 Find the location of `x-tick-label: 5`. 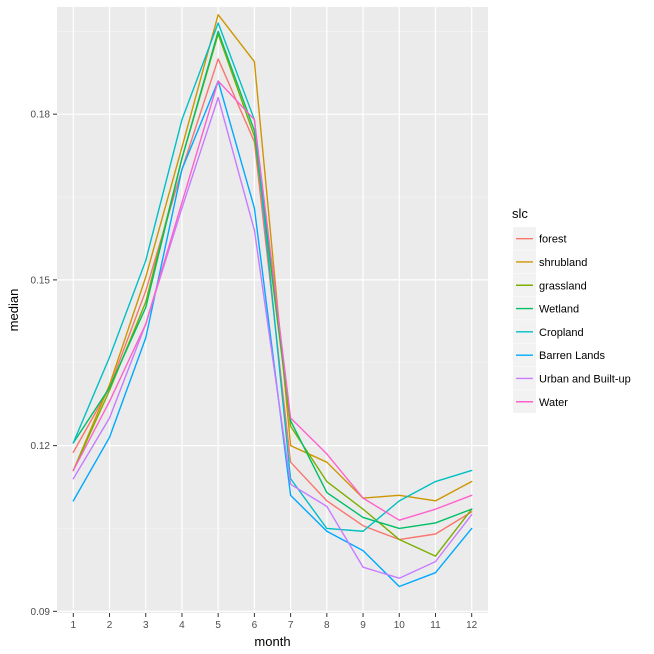

x-tick-label: 5 is located at coordinates (218, 625).